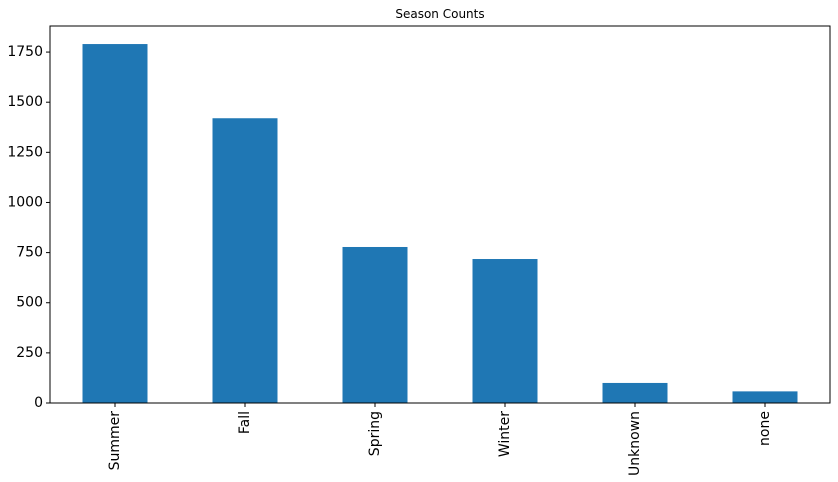 The width and height of the screenshot is (838, 482). Describe the element at coordinates (29, 303) in the screenshot. I see `y-tick-label: 500` at that location.